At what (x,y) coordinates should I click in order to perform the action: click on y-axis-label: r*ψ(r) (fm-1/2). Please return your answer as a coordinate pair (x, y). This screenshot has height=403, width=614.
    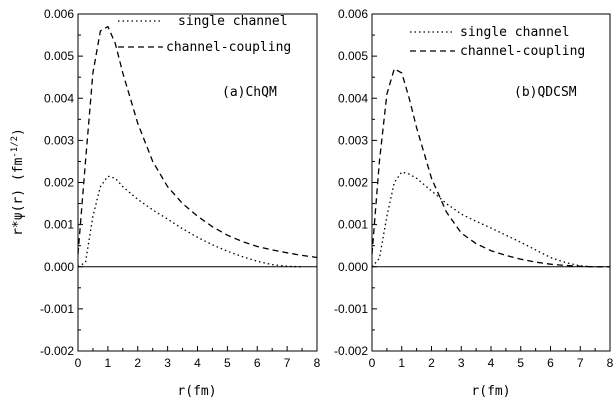
    Looking at the image, I should click on (18, 182).